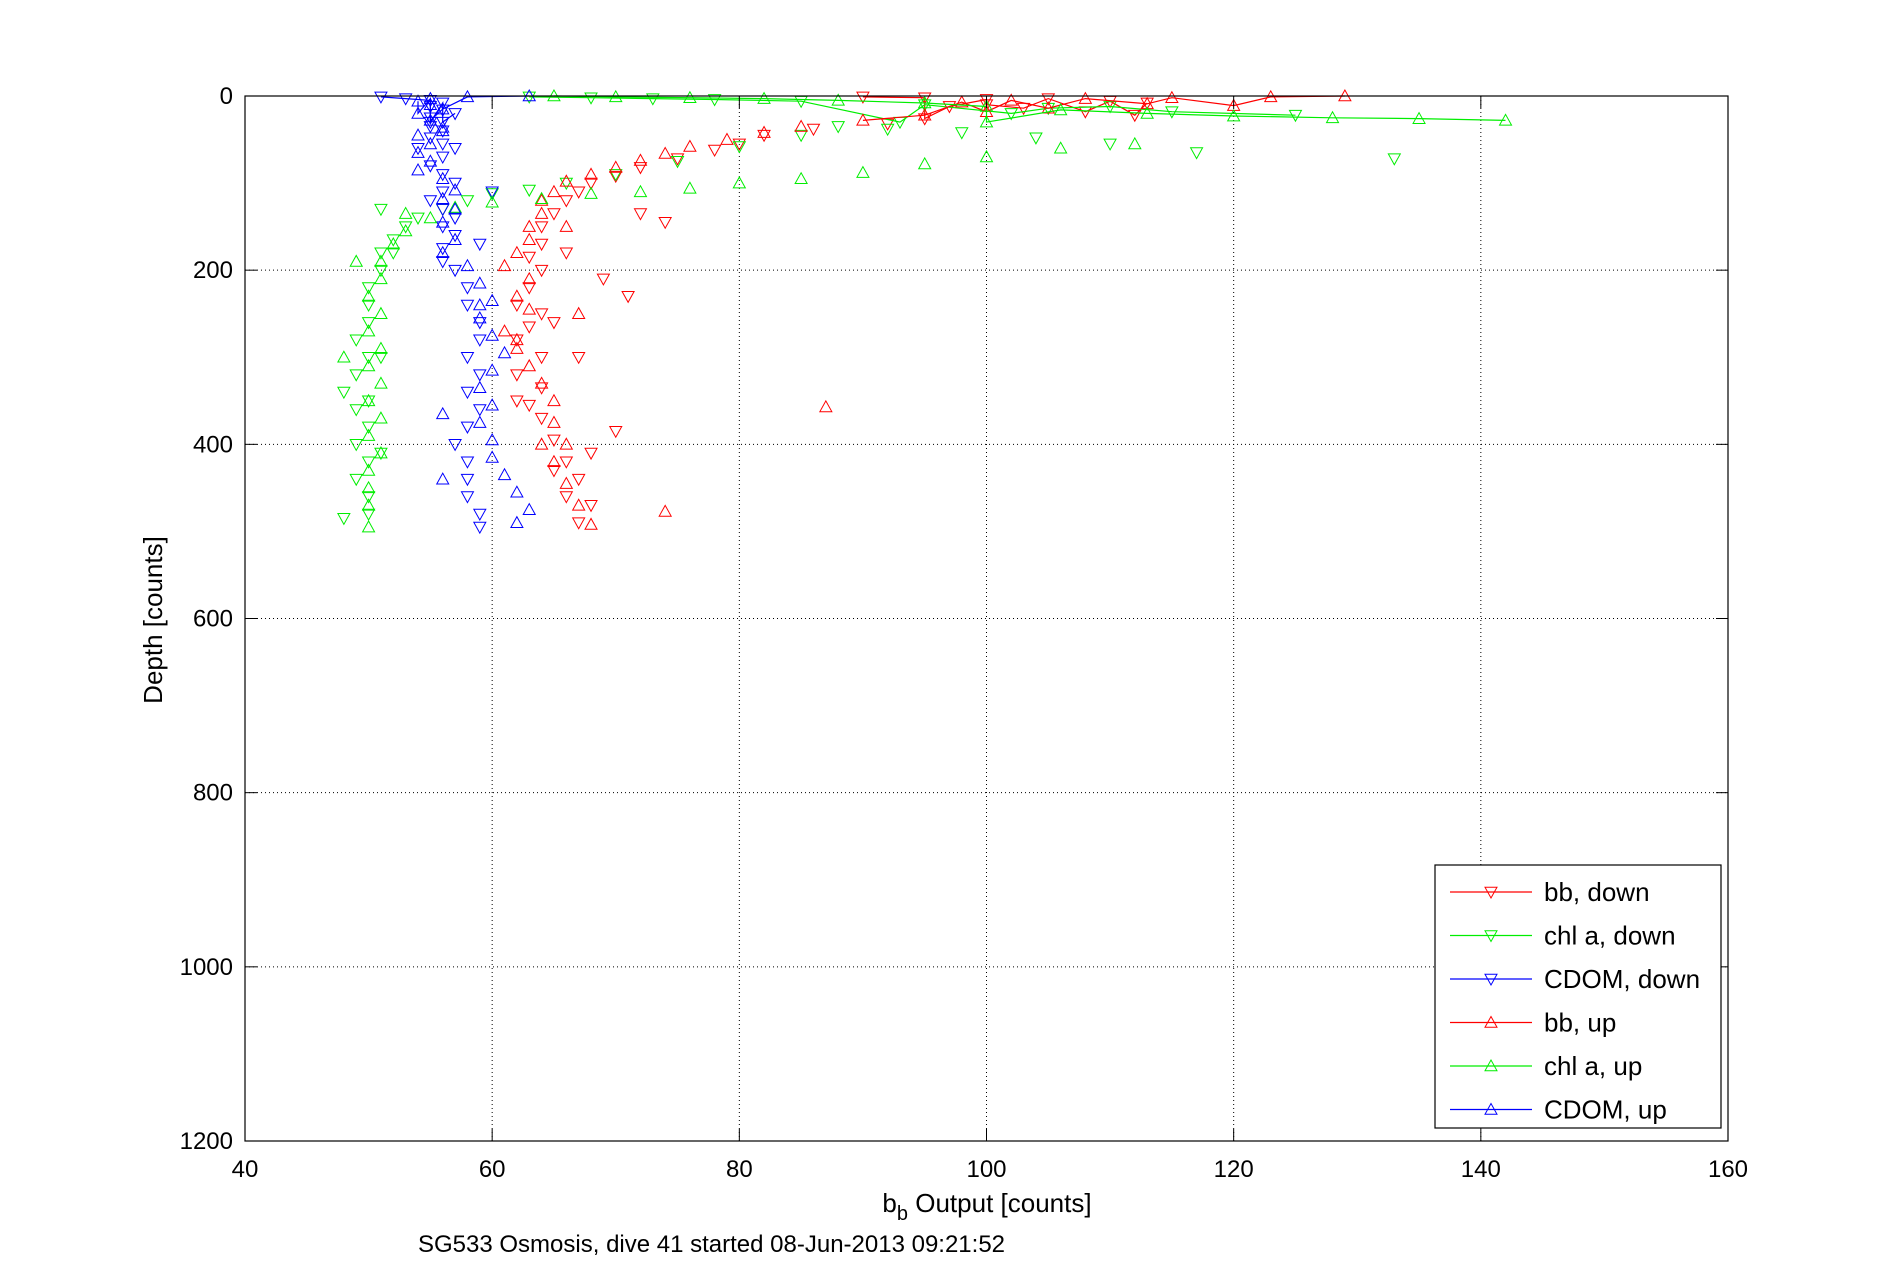 Image resolution: width=1891 pixels, height=1262 pixels. What do you see at coordinates (206, 1141) in the screenshot?
I see `y-tick-label: 1200` at bounding box center [206, 1141].